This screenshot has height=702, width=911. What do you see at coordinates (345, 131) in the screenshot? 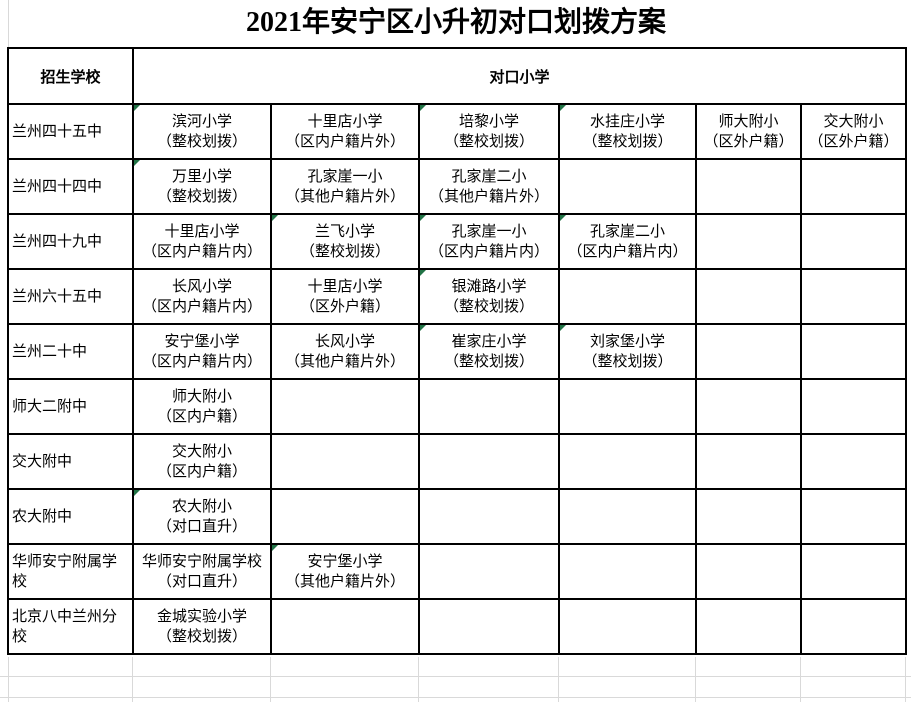
I see `primary-school-cell: 十里店小学 （区内户籍片外）` at bounding box center [345, 131].